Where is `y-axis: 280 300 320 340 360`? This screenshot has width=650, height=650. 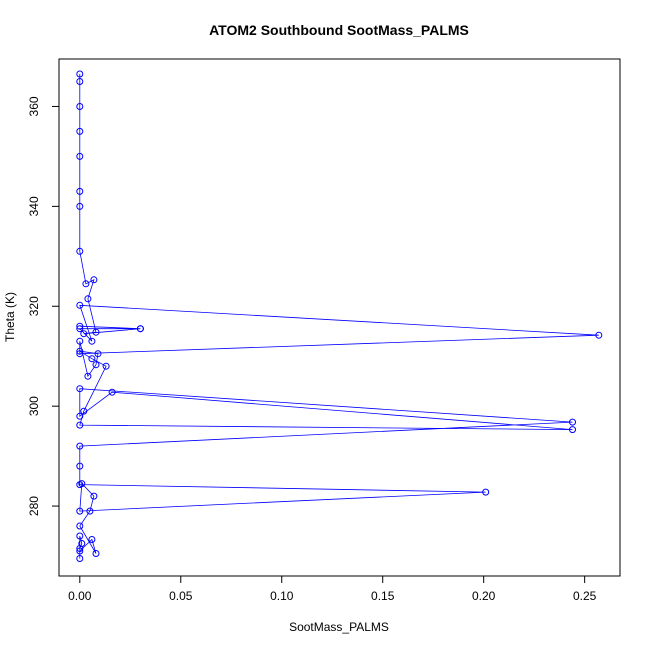
y-axis: 280 300 320 340 360 is located at coordinates (43, 306).